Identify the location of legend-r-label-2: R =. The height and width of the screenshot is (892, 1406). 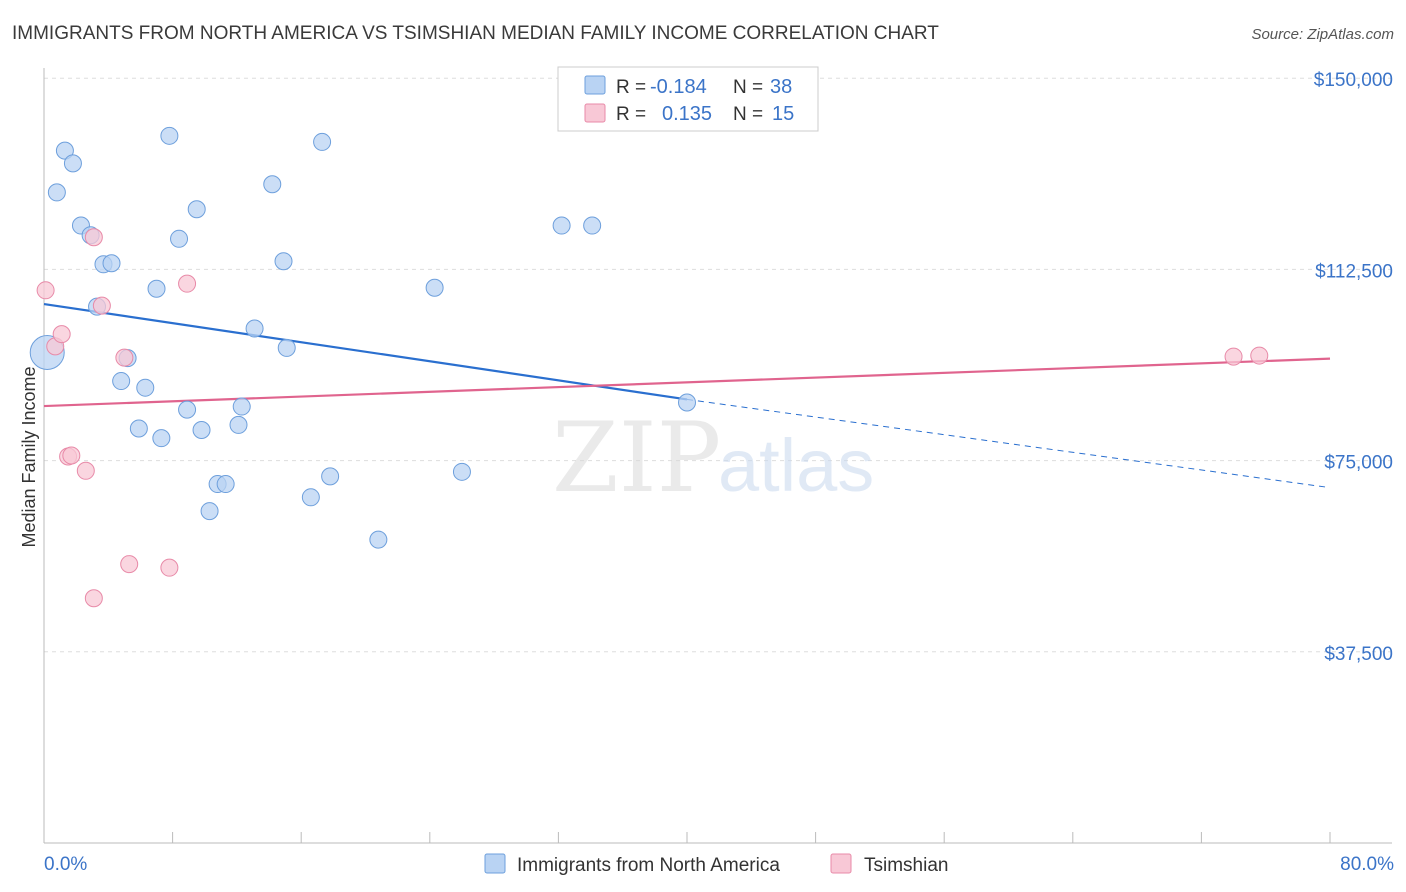
(631, 114).